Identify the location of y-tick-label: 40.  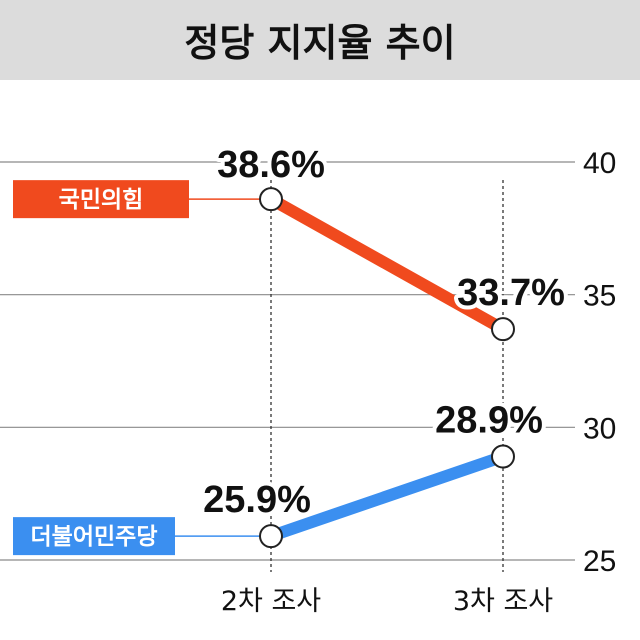
(599, 163).